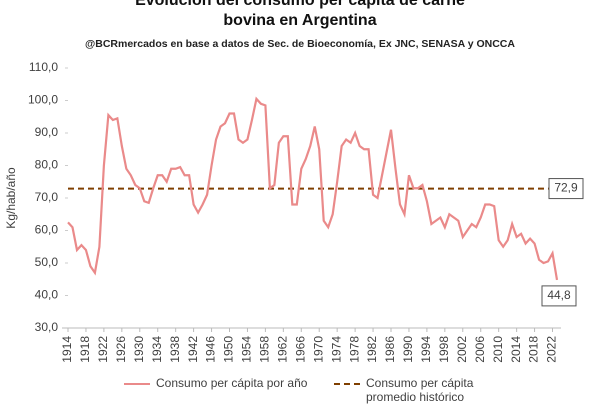 This screenshot has height=404, width=600. What do you see at coordinates (67, 349) in the screenshot?
I see `x-tick-label: 1914` at bounding box center [67, 349].